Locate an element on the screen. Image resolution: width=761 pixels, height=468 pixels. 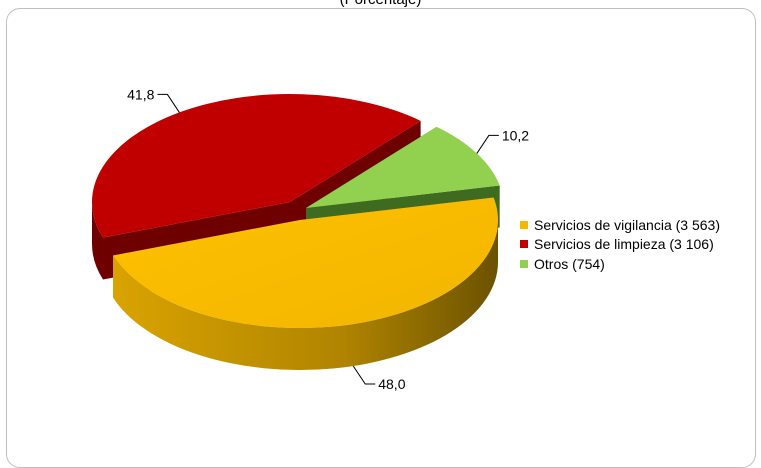
legend-label-limpieza: Servicios de limpieza (3 106) is located at coordinates (624, 244).